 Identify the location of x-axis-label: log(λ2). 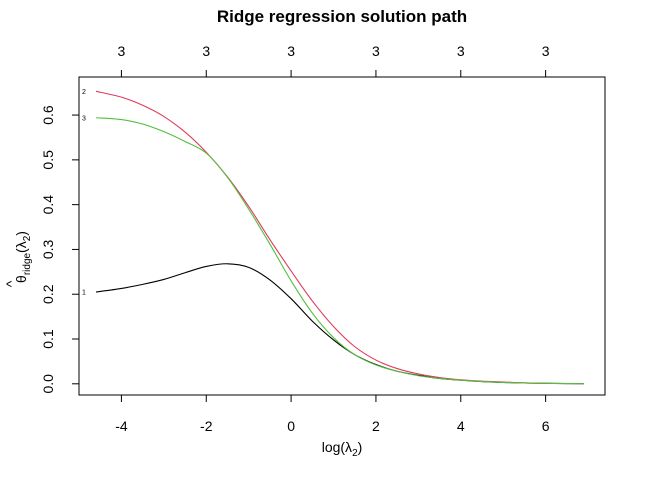
(342, 449).